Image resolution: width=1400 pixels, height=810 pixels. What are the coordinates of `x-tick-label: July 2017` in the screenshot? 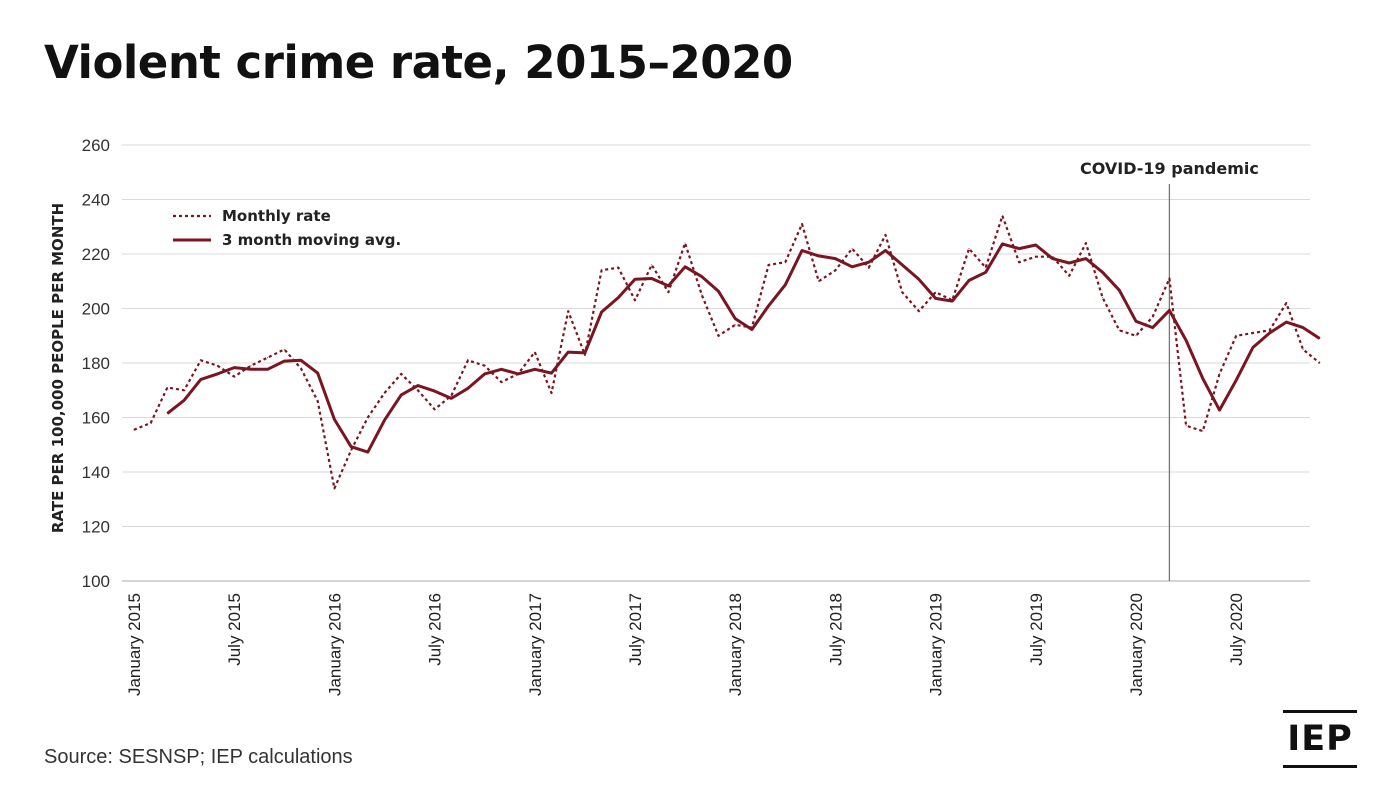 It's located at (635, 629).